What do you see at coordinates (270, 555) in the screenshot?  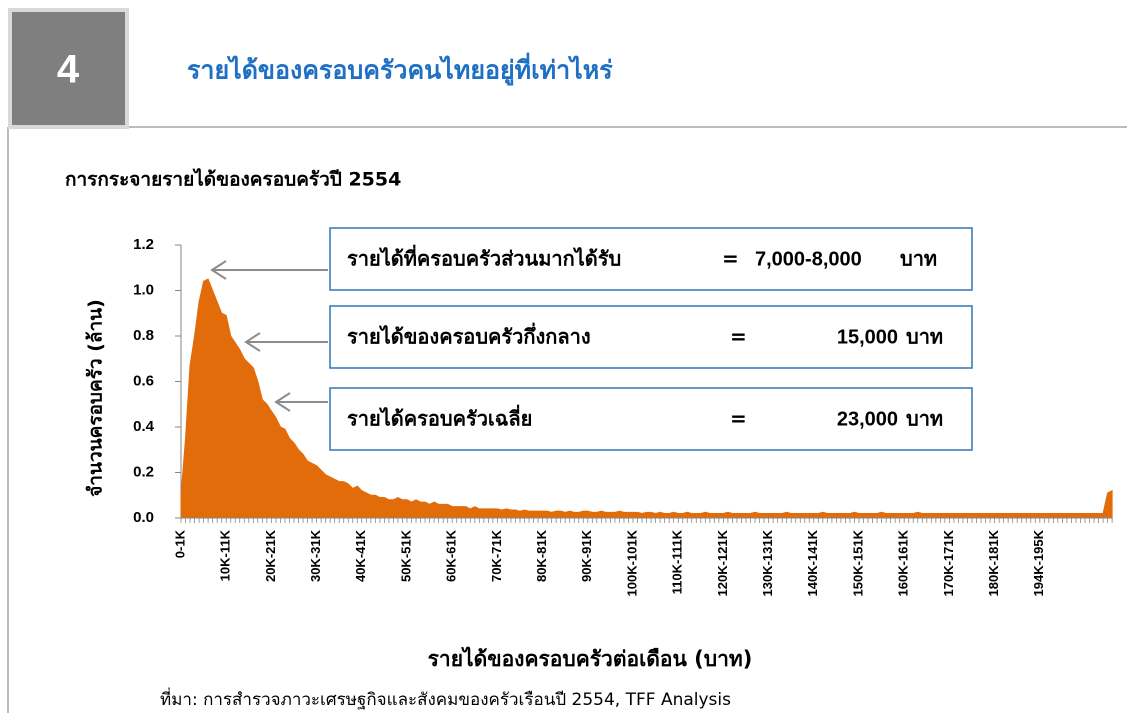 I see `x-tick-label: 20K-21K` at bounding box center [270, 555].